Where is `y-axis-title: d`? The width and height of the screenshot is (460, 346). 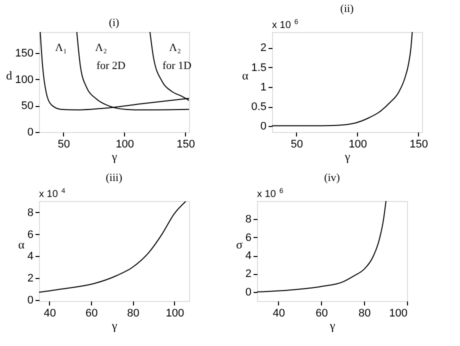
y-axis-title: d is located at coordinates (9, 75).